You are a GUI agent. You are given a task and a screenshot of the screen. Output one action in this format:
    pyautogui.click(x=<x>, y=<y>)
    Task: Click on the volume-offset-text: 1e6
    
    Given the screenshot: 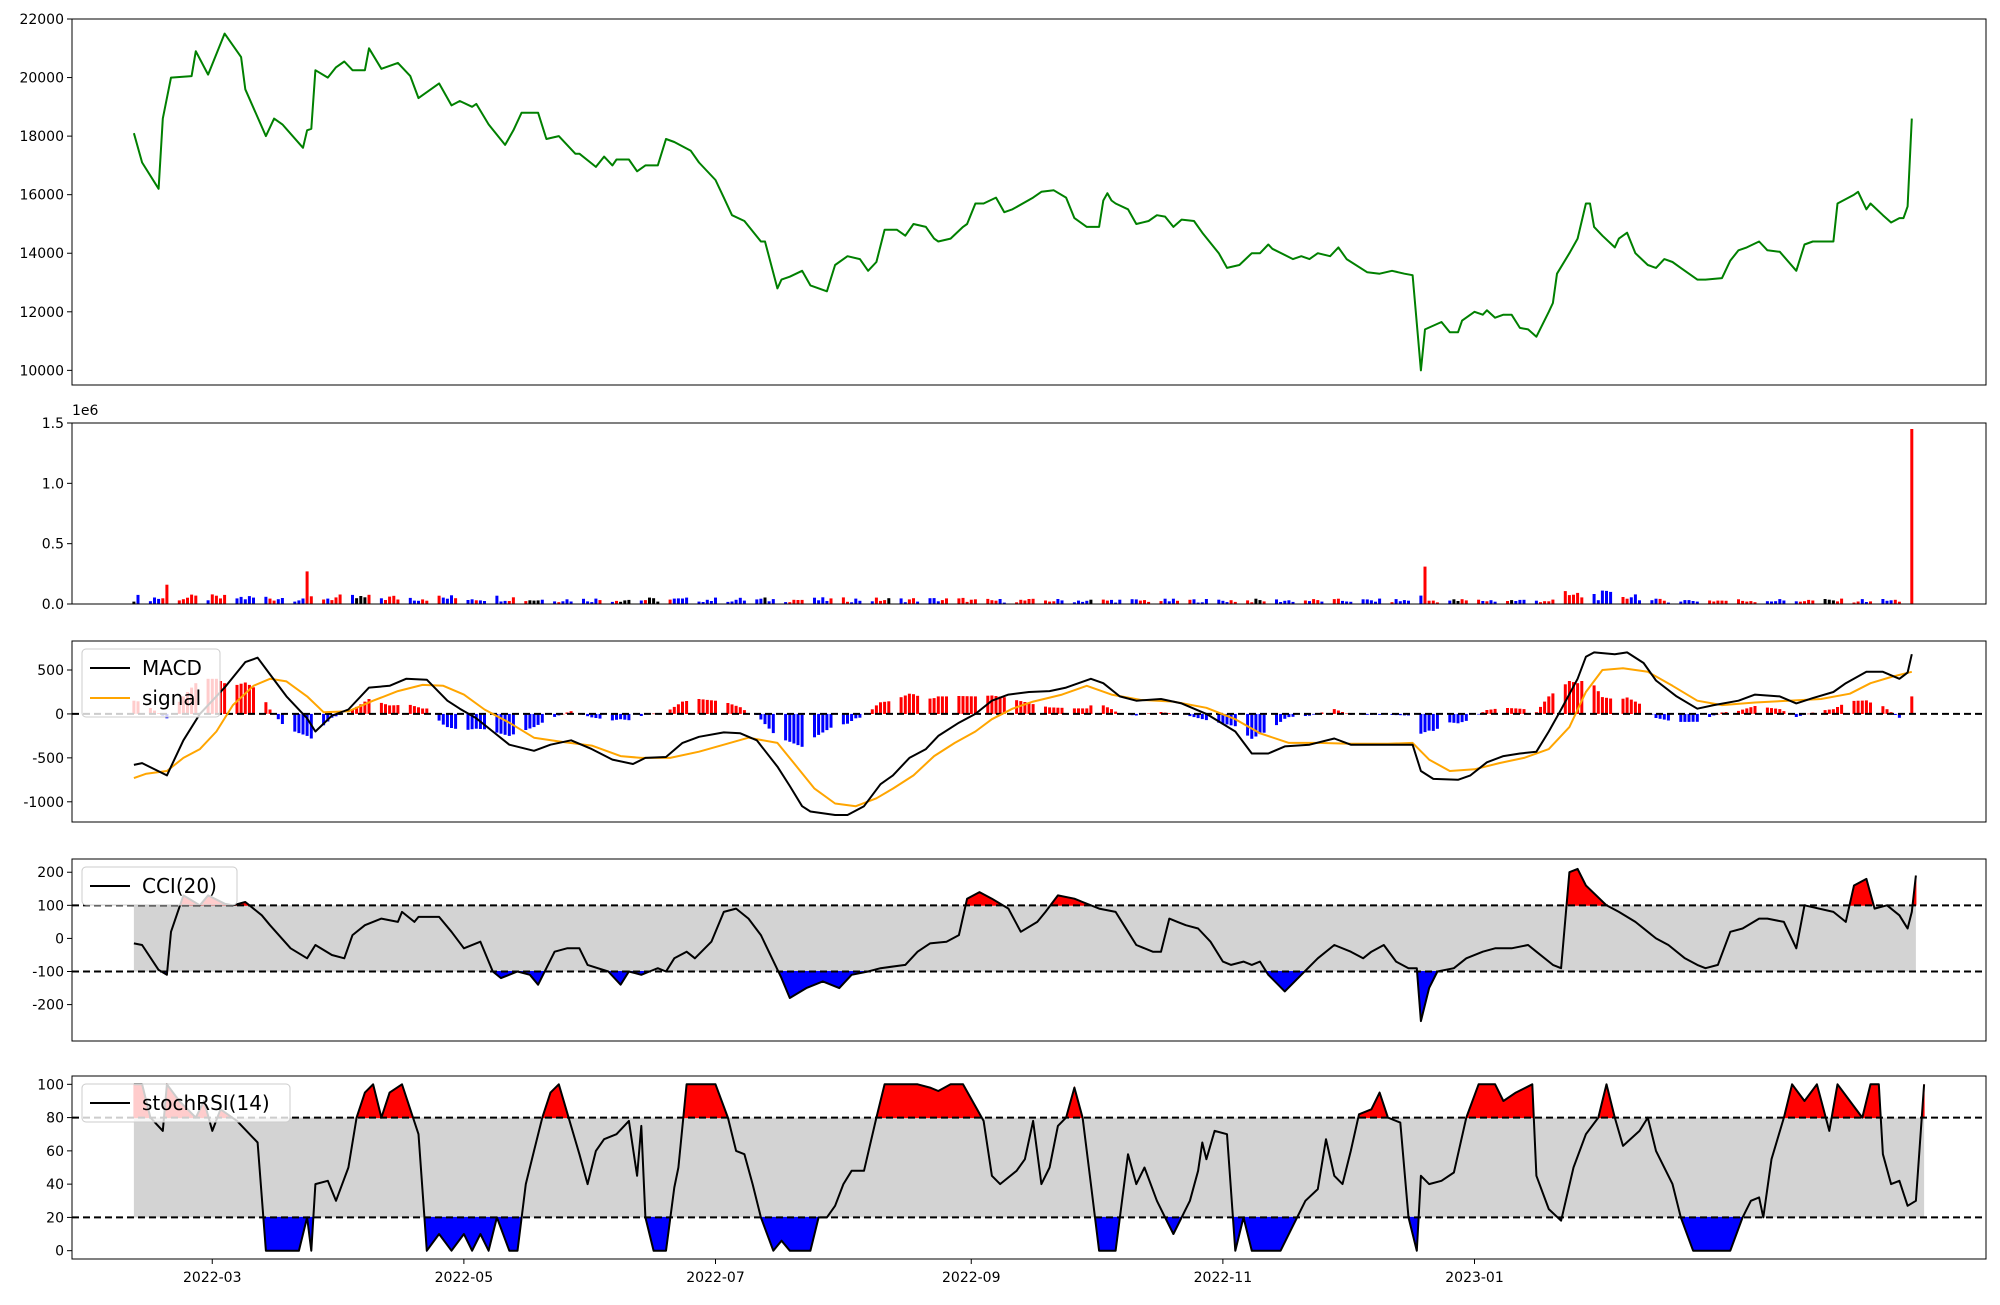 What is the action you would take?
    pyautogui.click(x=85, y=411)
    